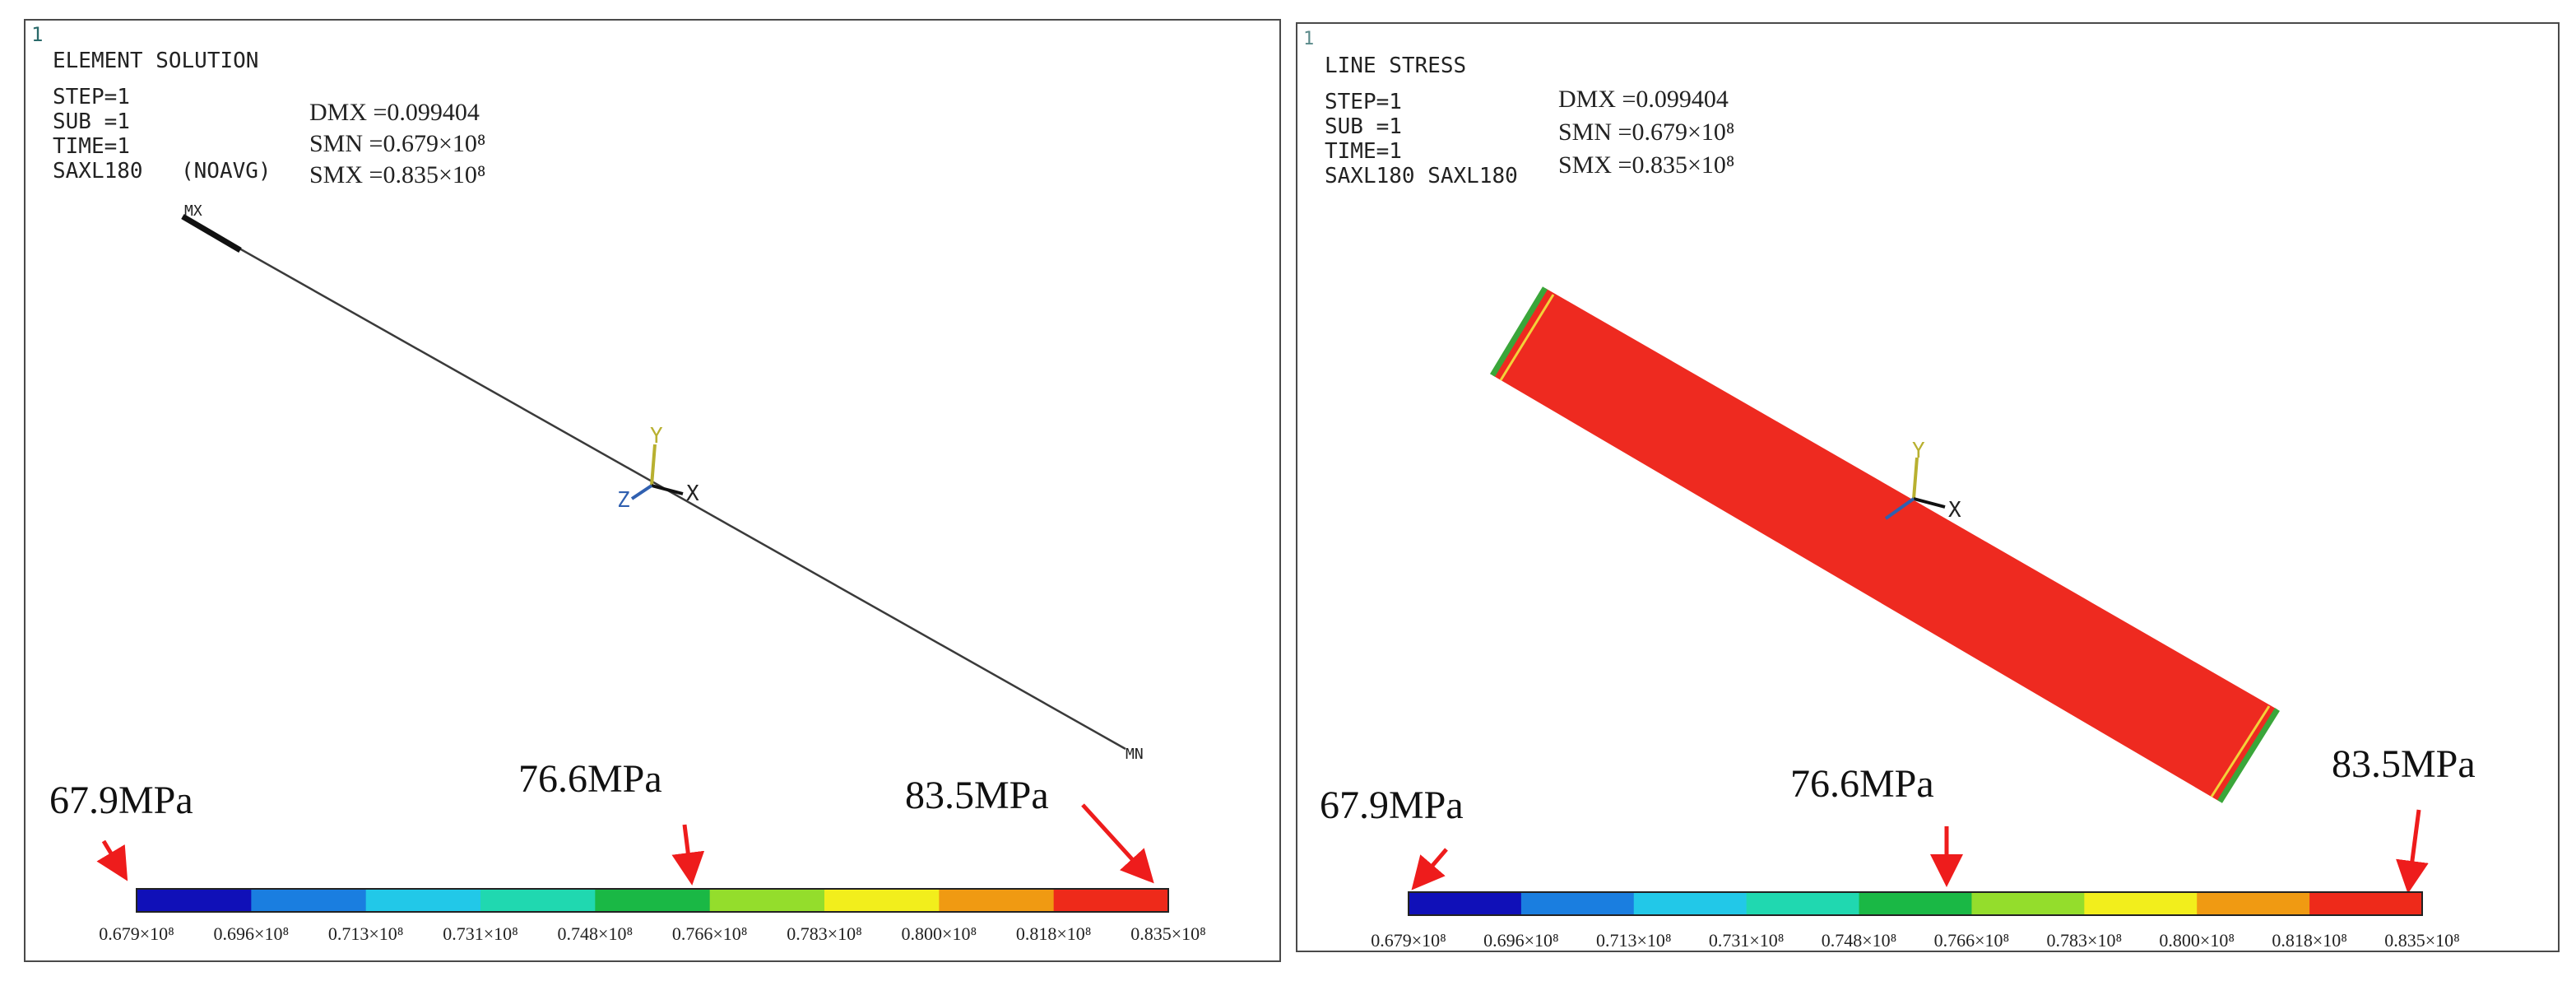 This screenshot has width=2576, height=995. What do you see at coordinates (1135, 754) in the screenshot?
I see `left-min-label: MN` at bounding box center [1135, 754].